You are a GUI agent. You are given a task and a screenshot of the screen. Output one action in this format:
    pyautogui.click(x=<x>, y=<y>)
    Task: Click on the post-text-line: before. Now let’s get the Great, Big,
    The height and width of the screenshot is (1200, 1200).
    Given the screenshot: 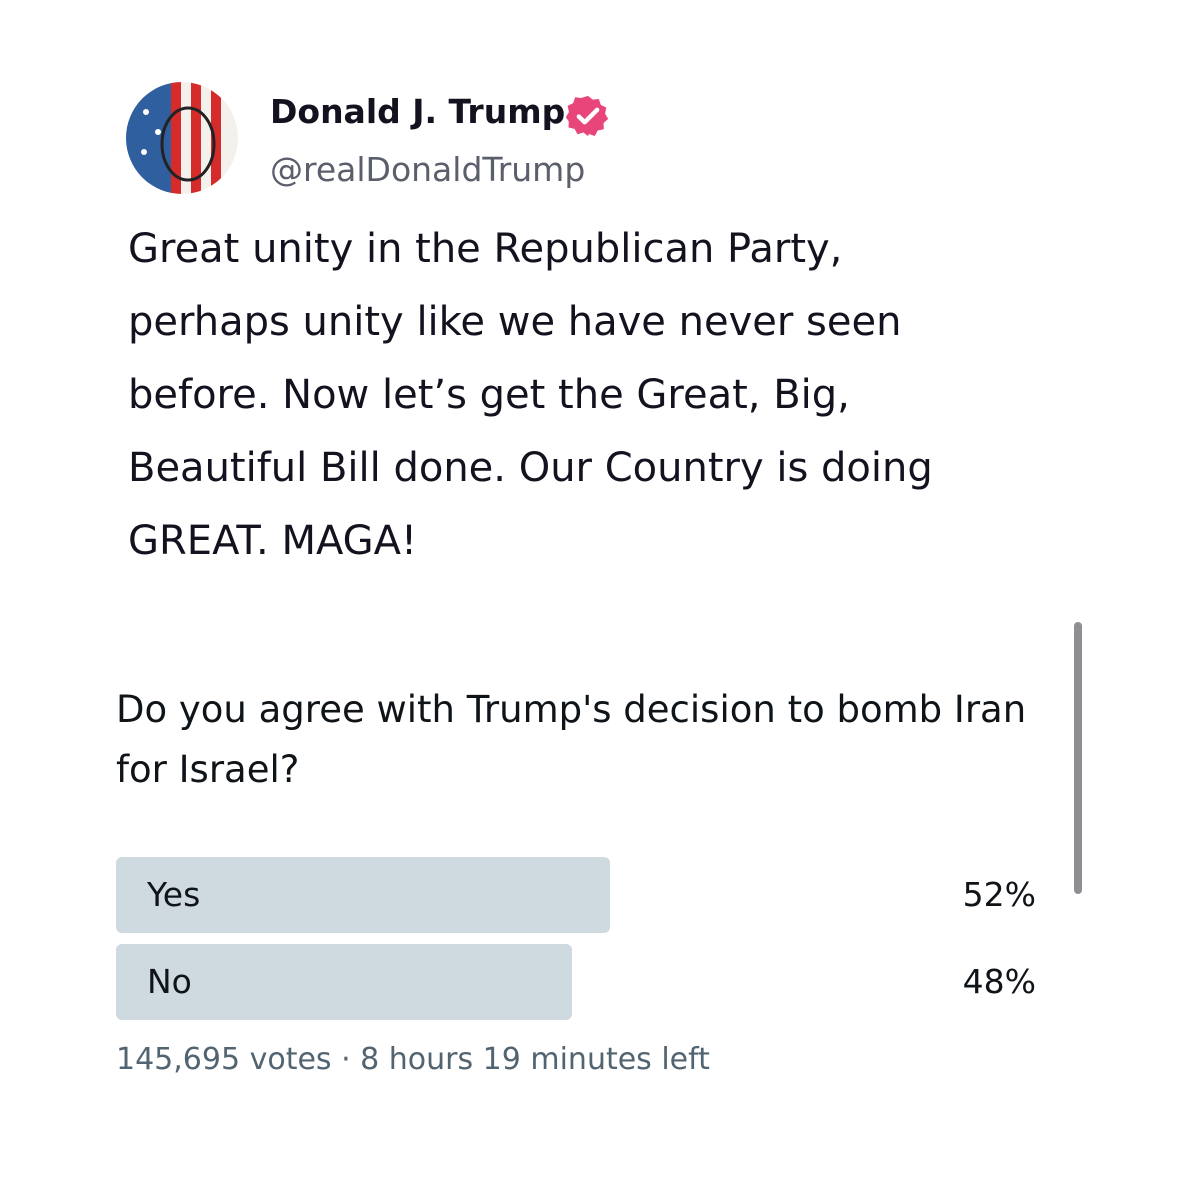 What is the action you would take?
    pyautogui.click(x=489, y=395)
    